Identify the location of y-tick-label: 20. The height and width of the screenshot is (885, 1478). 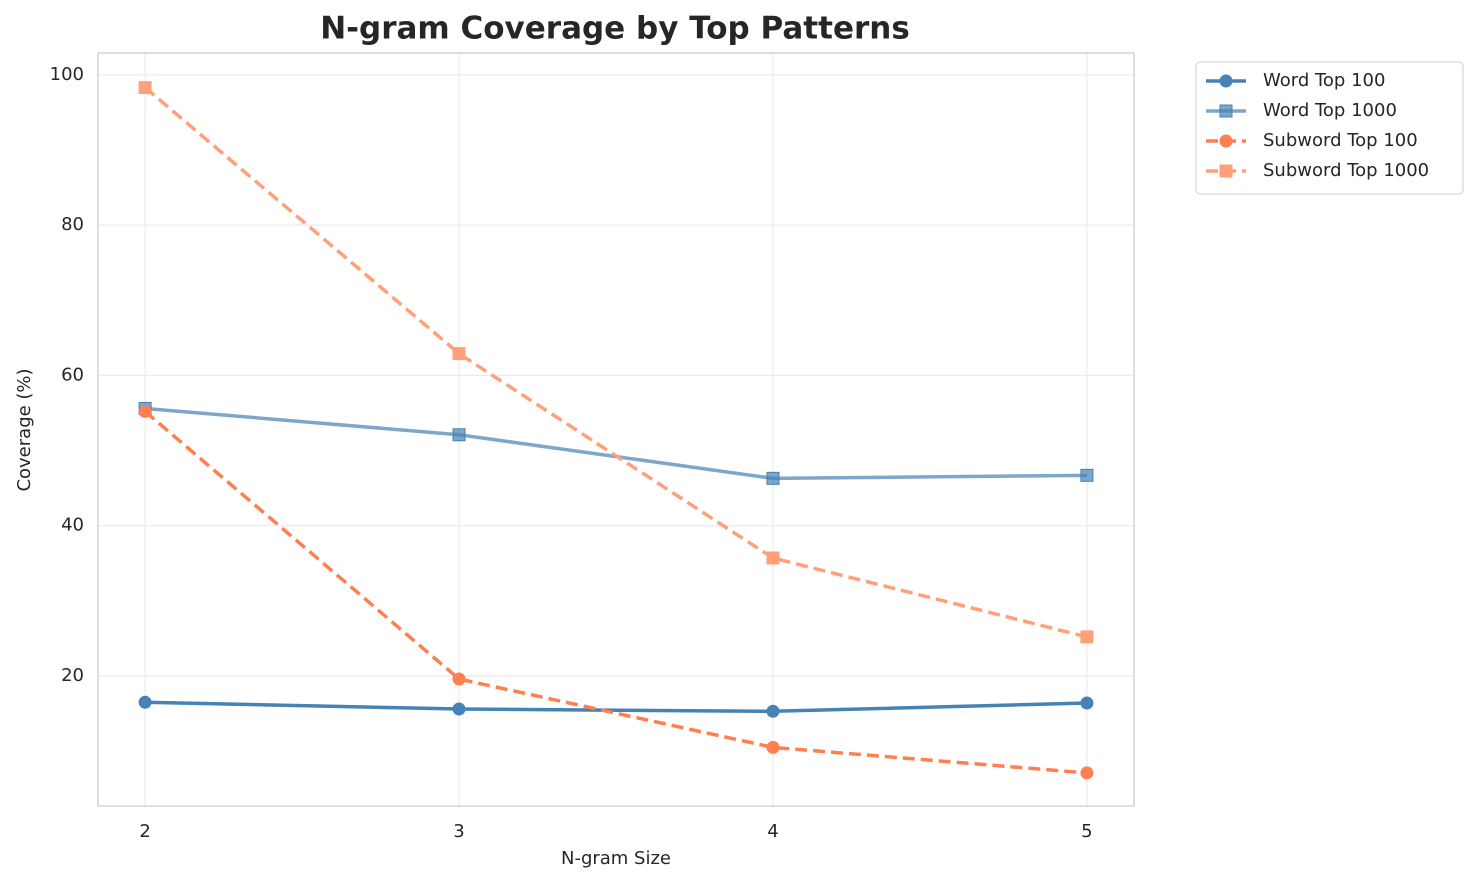
(72, 675).